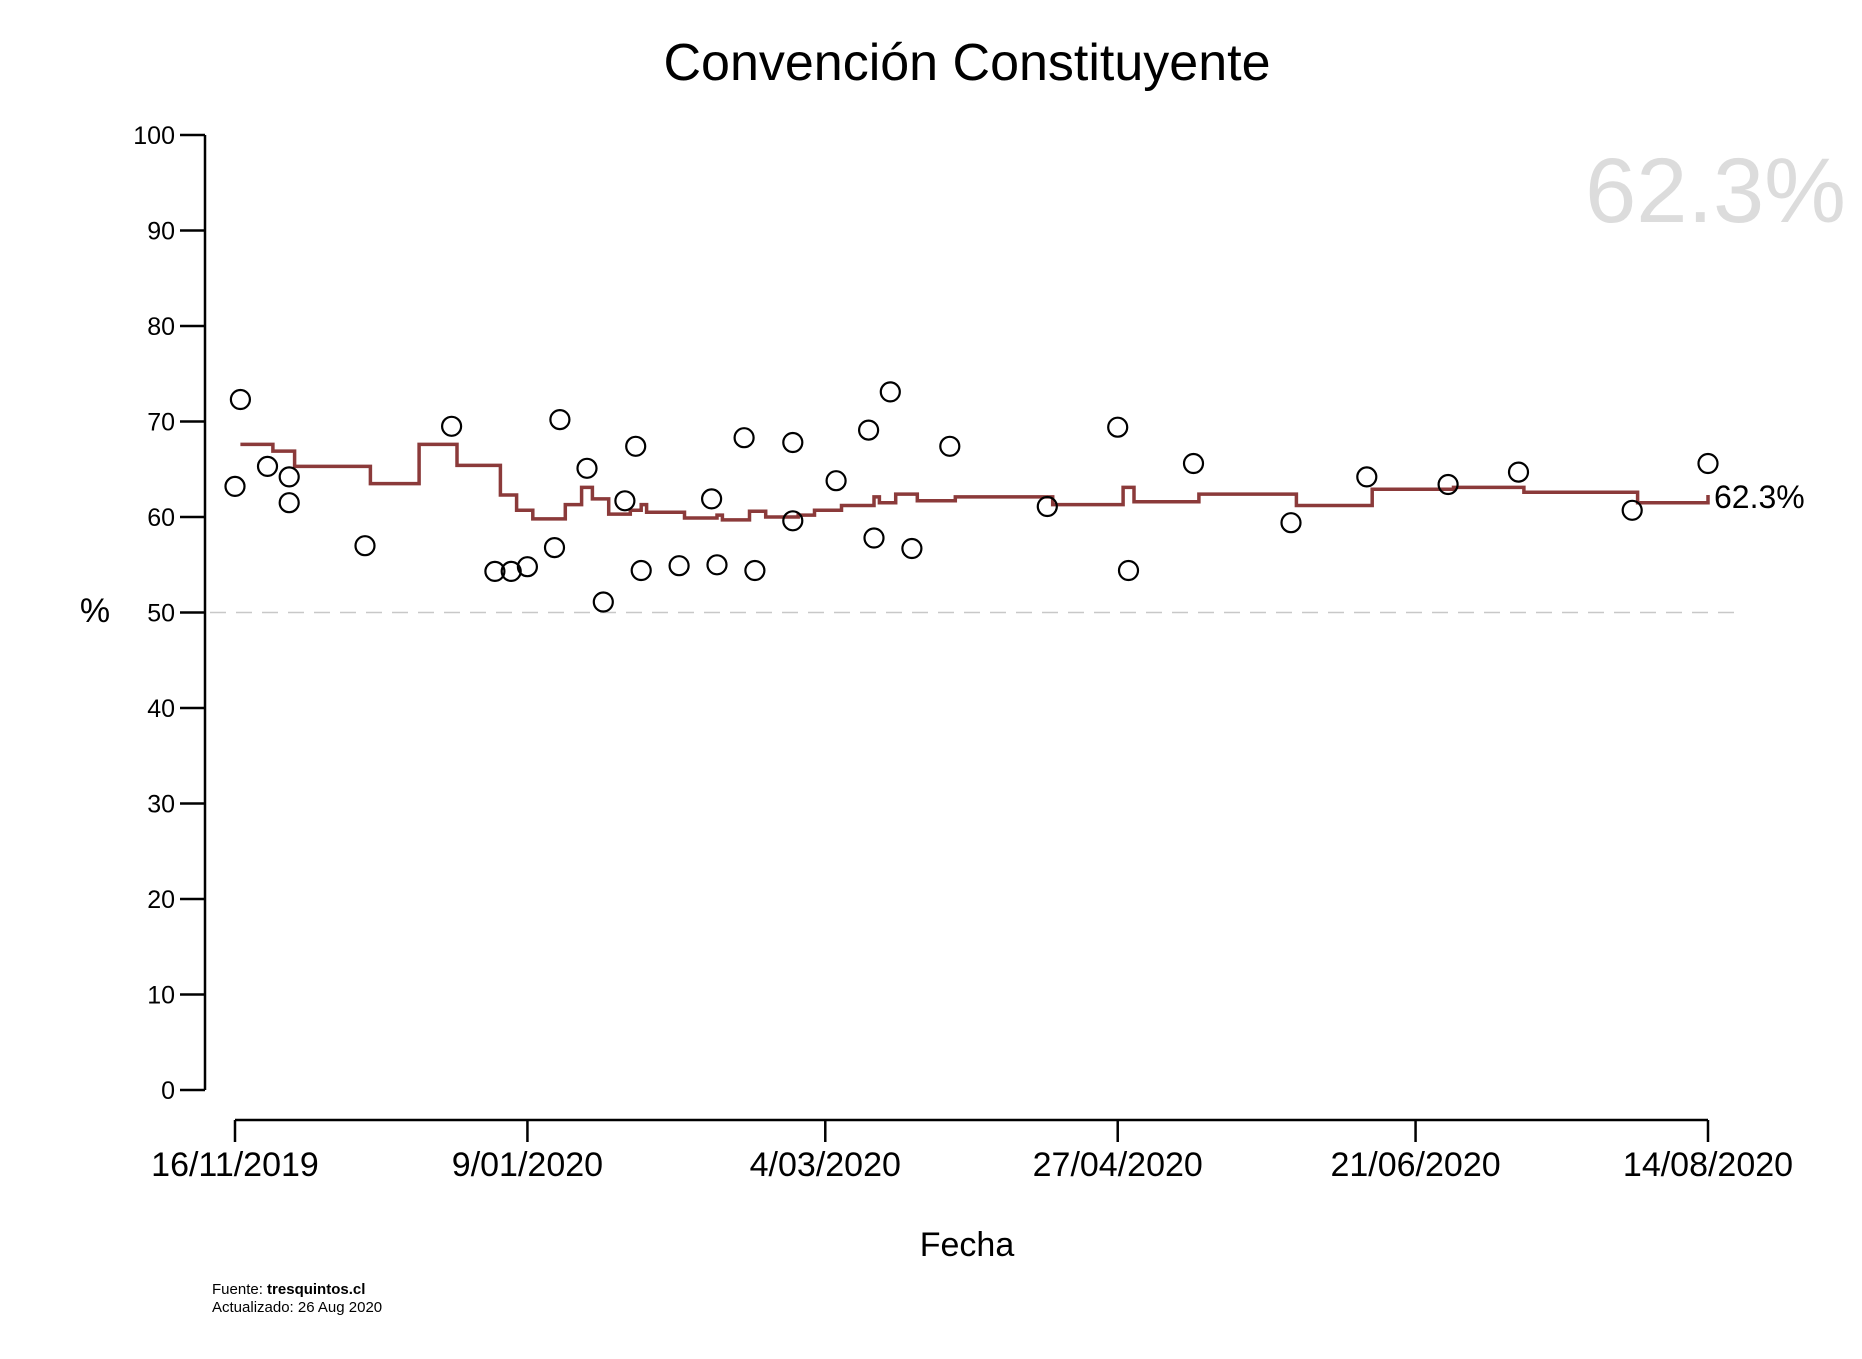  What do you see at coordinates (1715, 191) in the screenshot?
I see `big-value-label: 62.3%` at bounding box center [1715, 191].